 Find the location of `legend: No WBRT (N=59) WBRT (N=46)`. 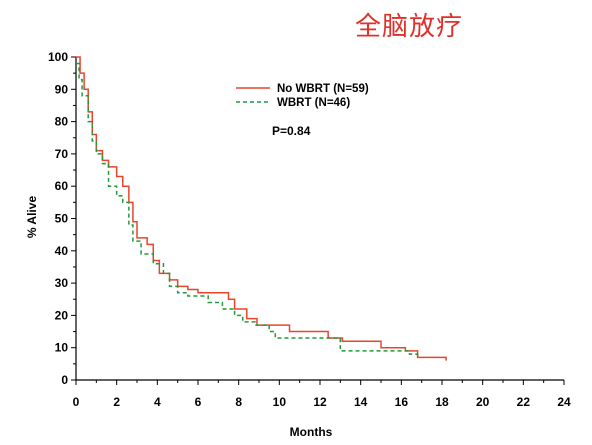

legend: No WBRT (N=59) WBRT (N=46) is located at coordinates (302, 96).